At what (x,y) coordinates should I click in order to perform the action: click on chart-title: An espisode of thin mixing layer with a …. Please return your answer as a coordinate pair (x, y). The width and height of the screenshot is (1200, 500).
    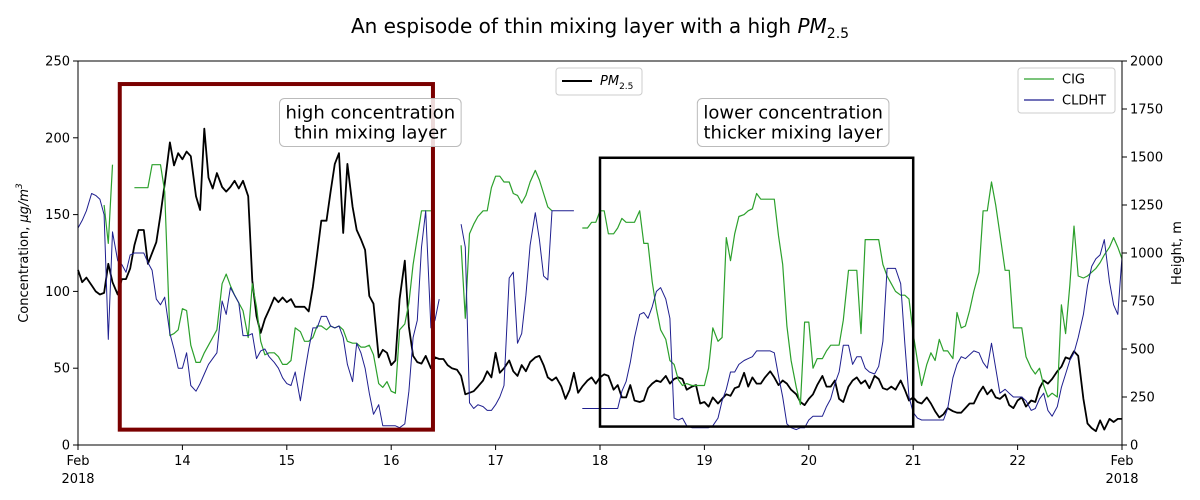
    Looking at the image, I should click on (600, 28).